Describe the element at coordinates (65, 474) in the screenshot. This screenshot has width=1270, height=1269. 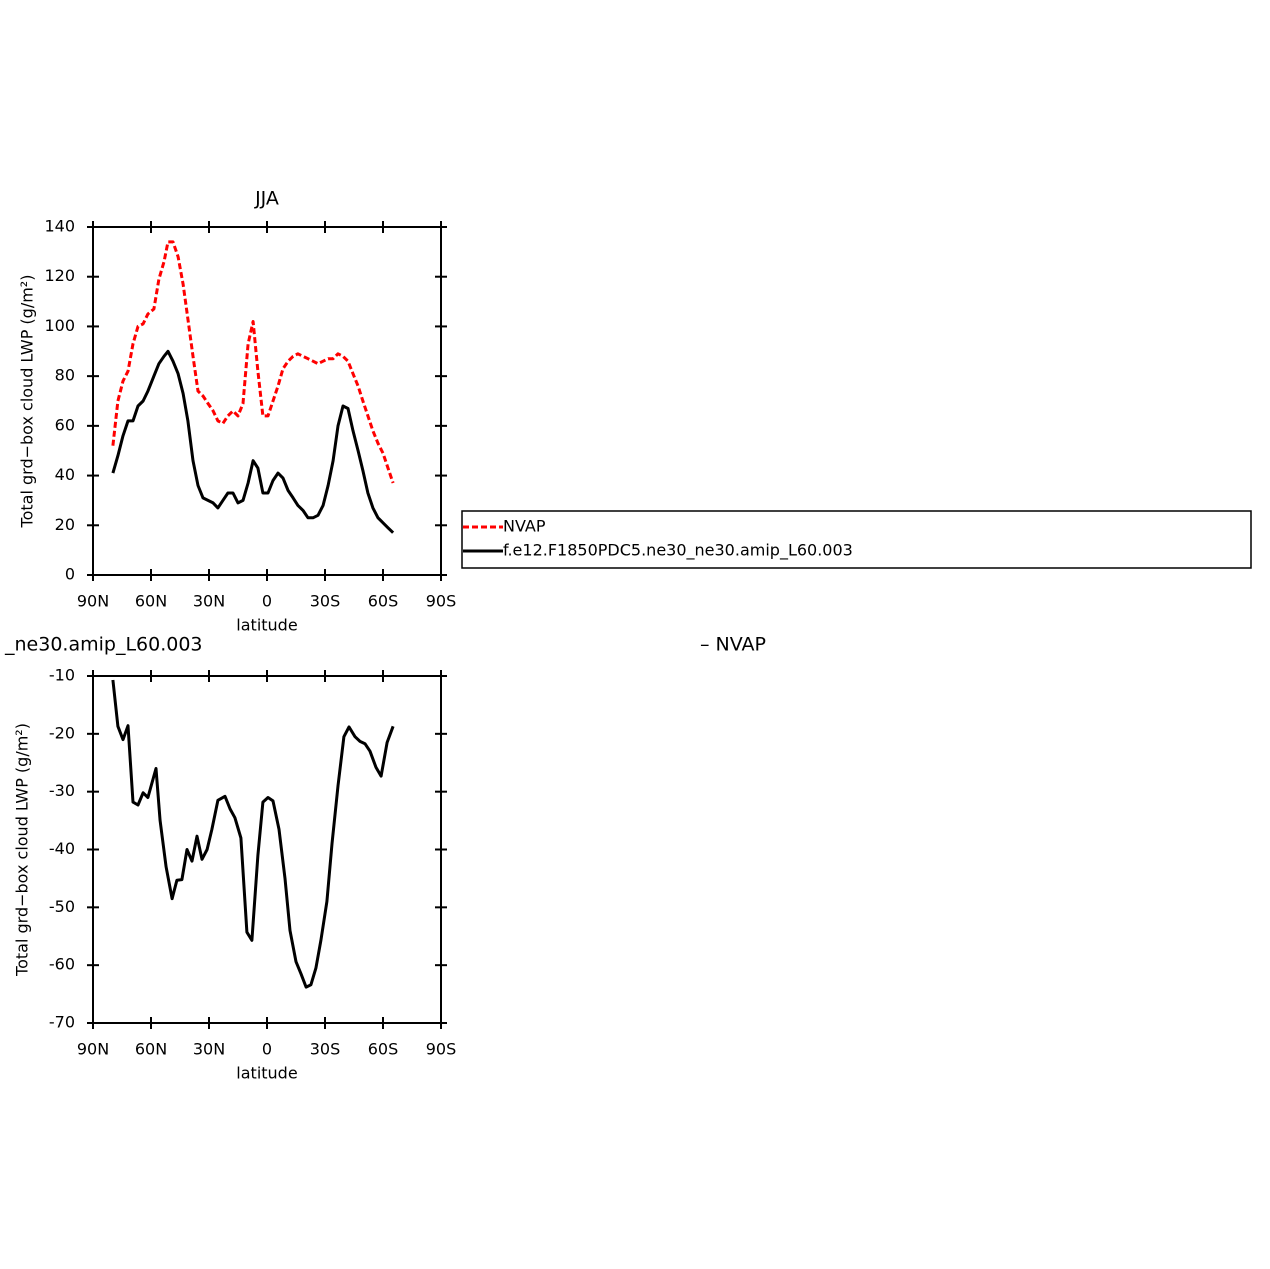
I see `y-tick-label: 40` at that location.